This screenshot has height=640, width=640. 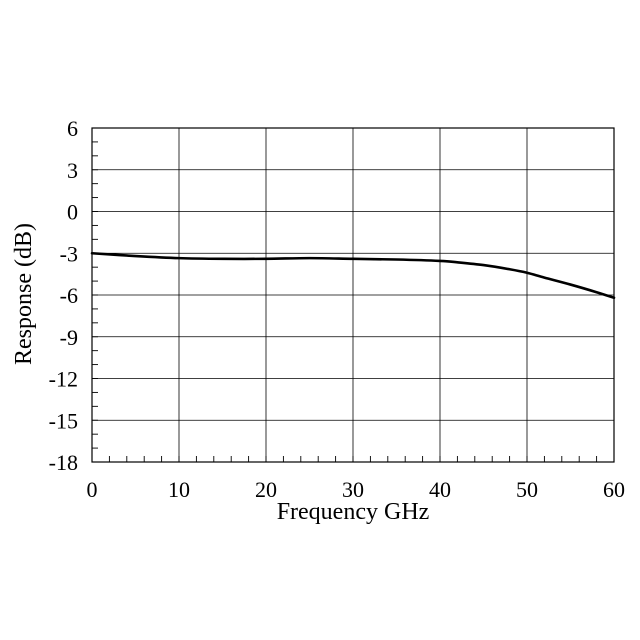 I want to click on y-tick-label: -12, so click(x=63, y=379).